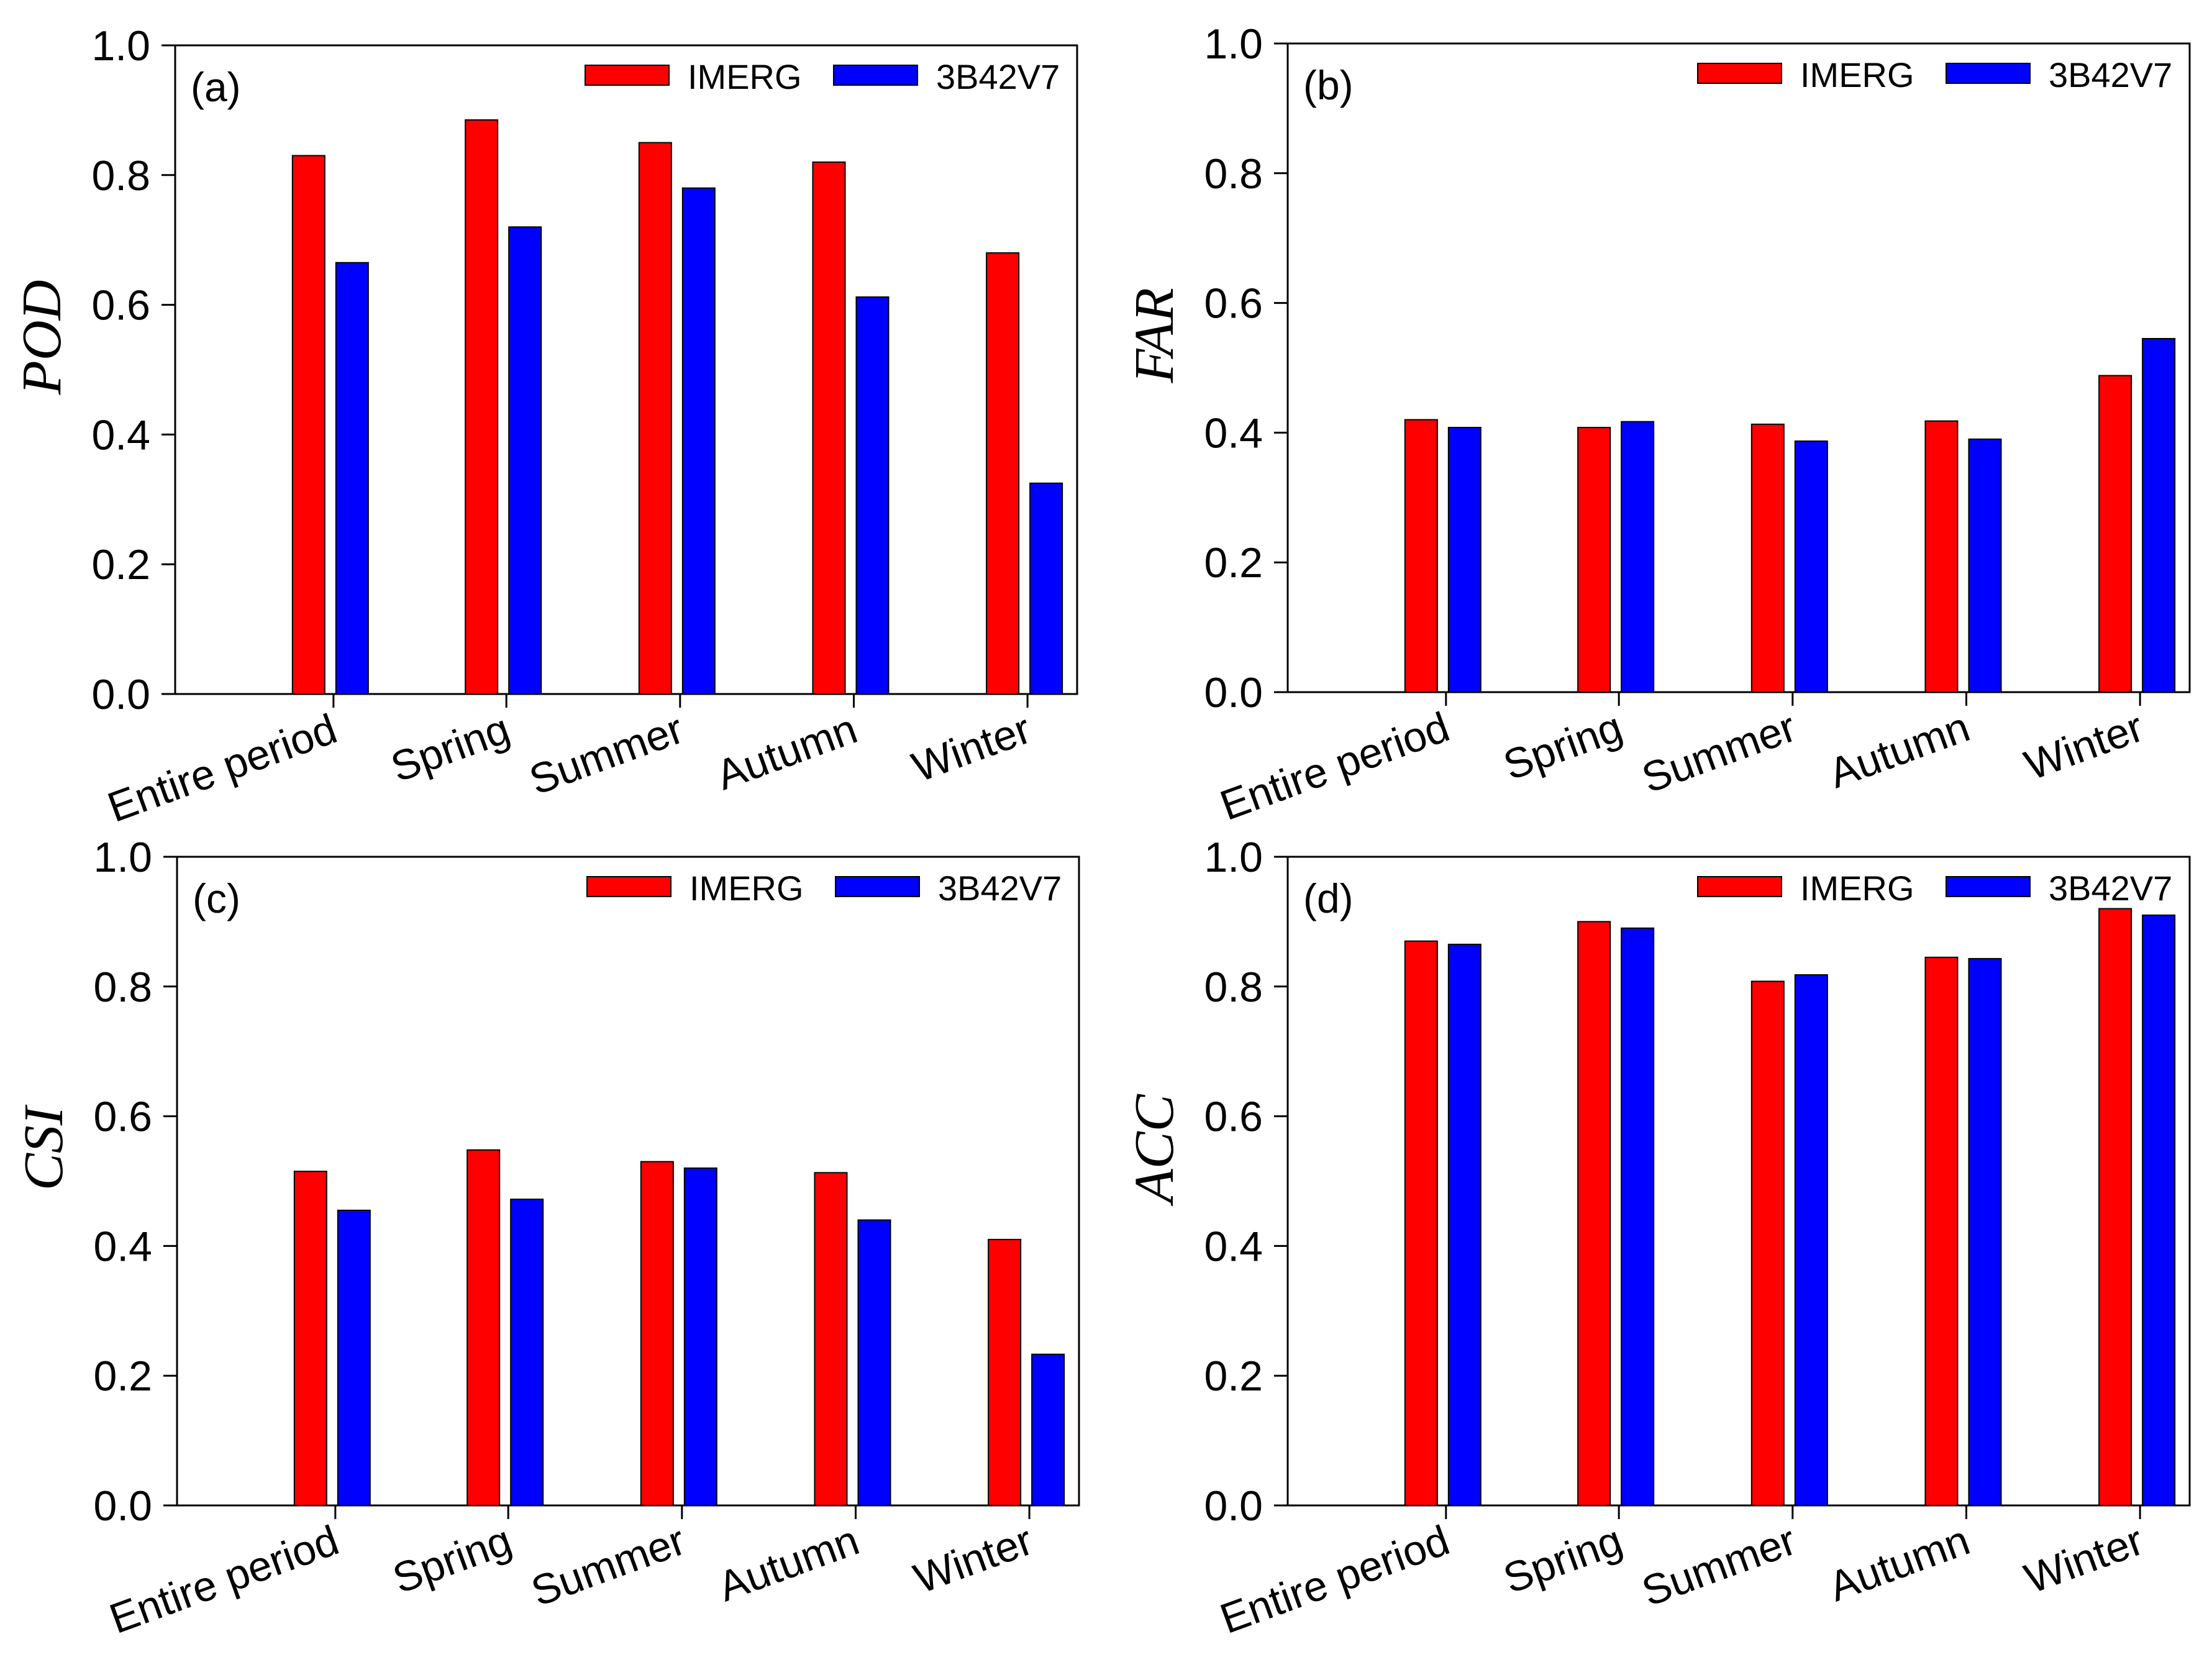  I want to click on y-axis-title: ACC, so click(1154, 1150).